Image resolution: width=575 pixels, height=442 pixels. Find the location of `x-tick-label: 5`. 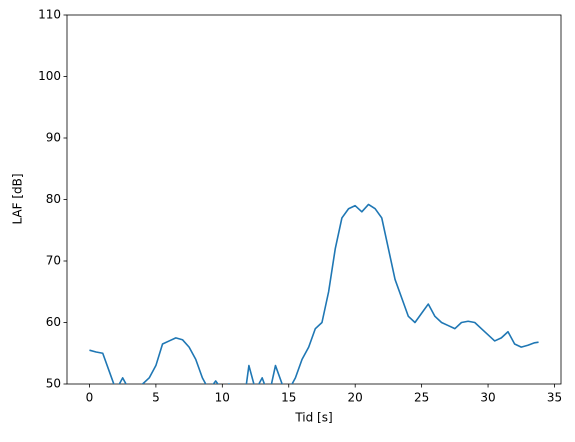

x-tick-label: 5 is located at coordinates (156, 398).